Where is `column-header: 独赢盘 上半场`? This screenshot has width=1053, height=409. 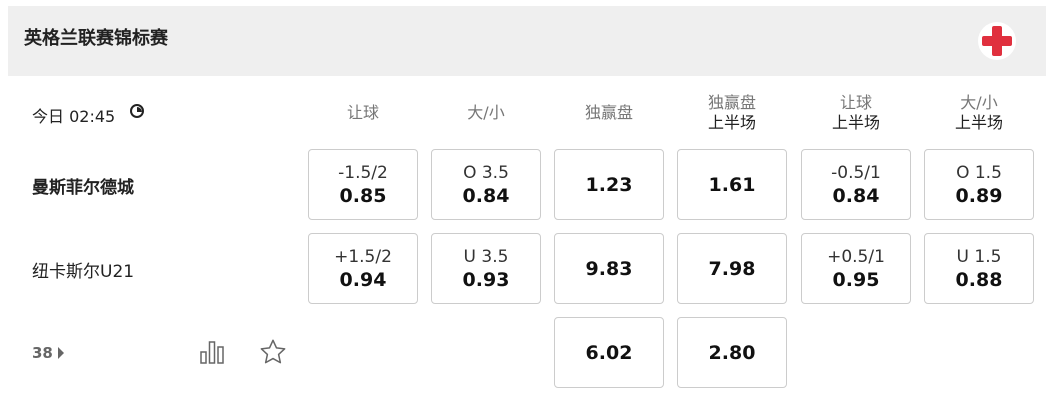 column-header: 独赢盘 上半场 is located at coordinates (732, 113).